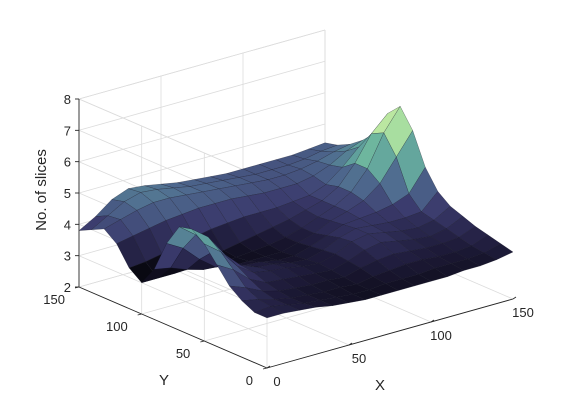 The width and height of the screenshot is (568, 415). Describe the element at coordinates (117, 326) in the screenshot. I see `y-tick-label: 100` at that location.